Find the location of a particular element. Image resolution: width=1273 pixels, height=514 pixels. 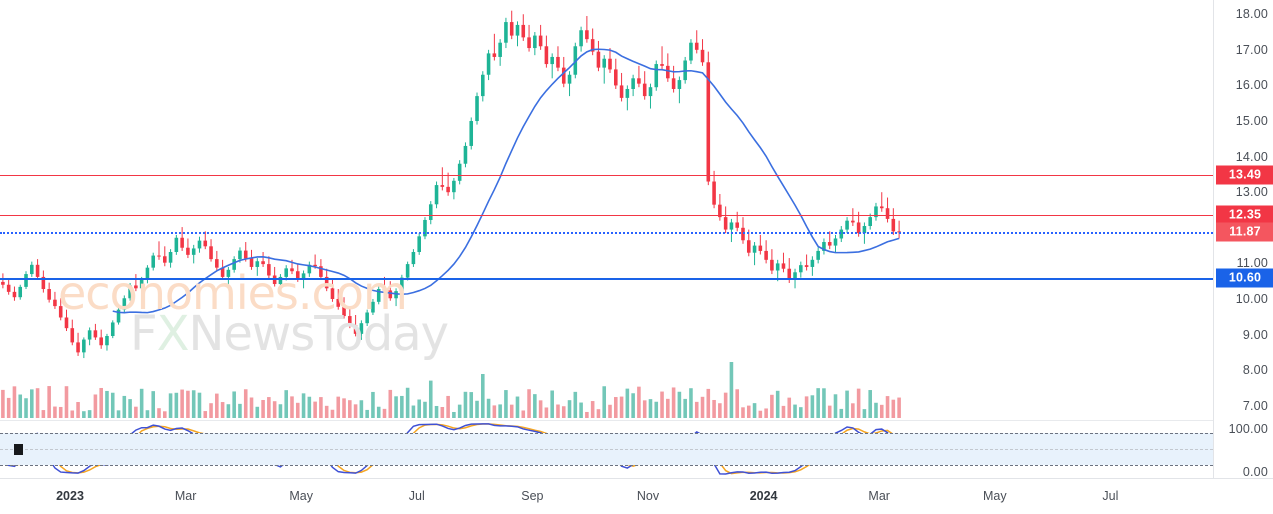

time-tick: Sep is located at coordinates (532, 496).